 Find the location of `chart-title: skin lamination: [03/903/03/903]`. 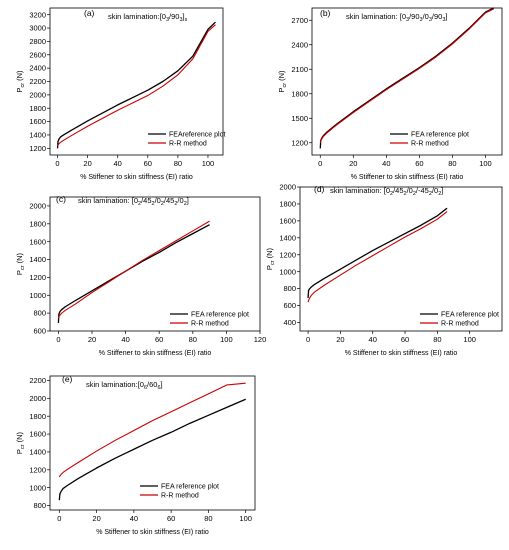

chart-title: skin lamination: [03/903/03/903] is located at coordinates (397, 17).